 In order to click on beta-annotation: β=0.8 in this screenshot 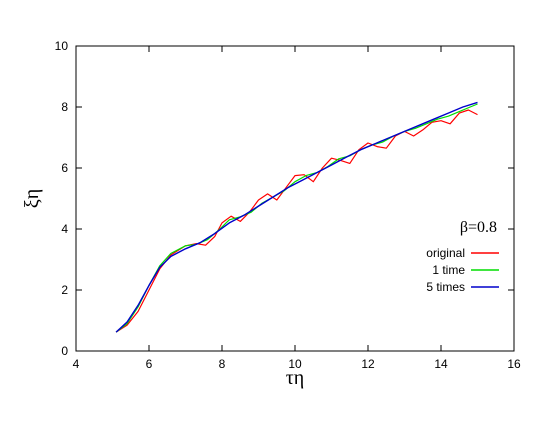, I will do `click(478, 227)`.